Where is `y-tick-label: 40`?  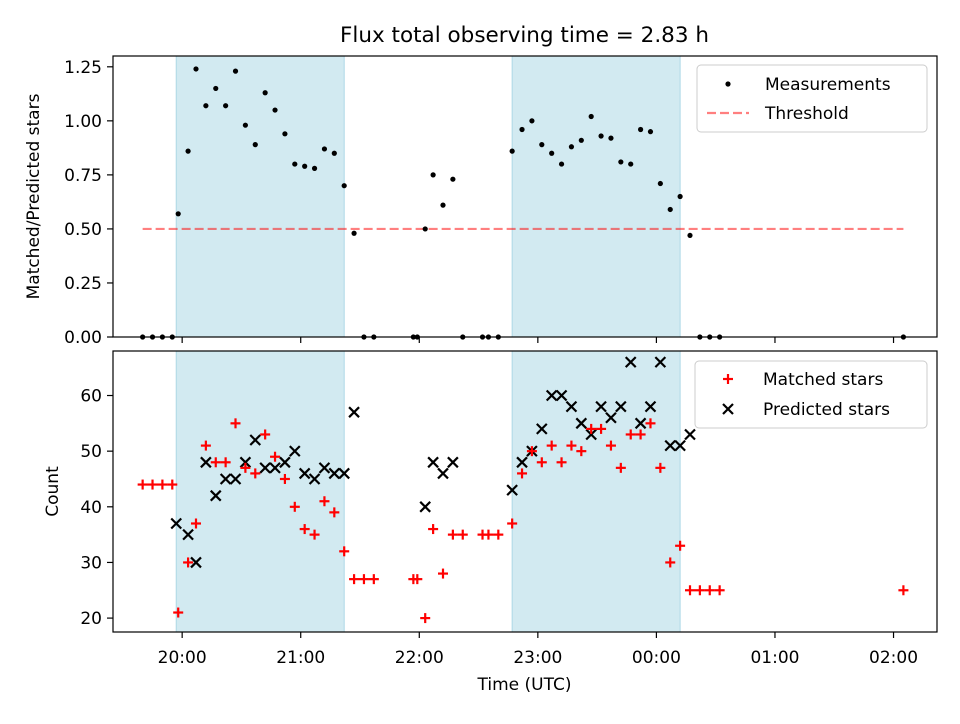
y-tick-label: 40 is located at coordinates (91, 508).